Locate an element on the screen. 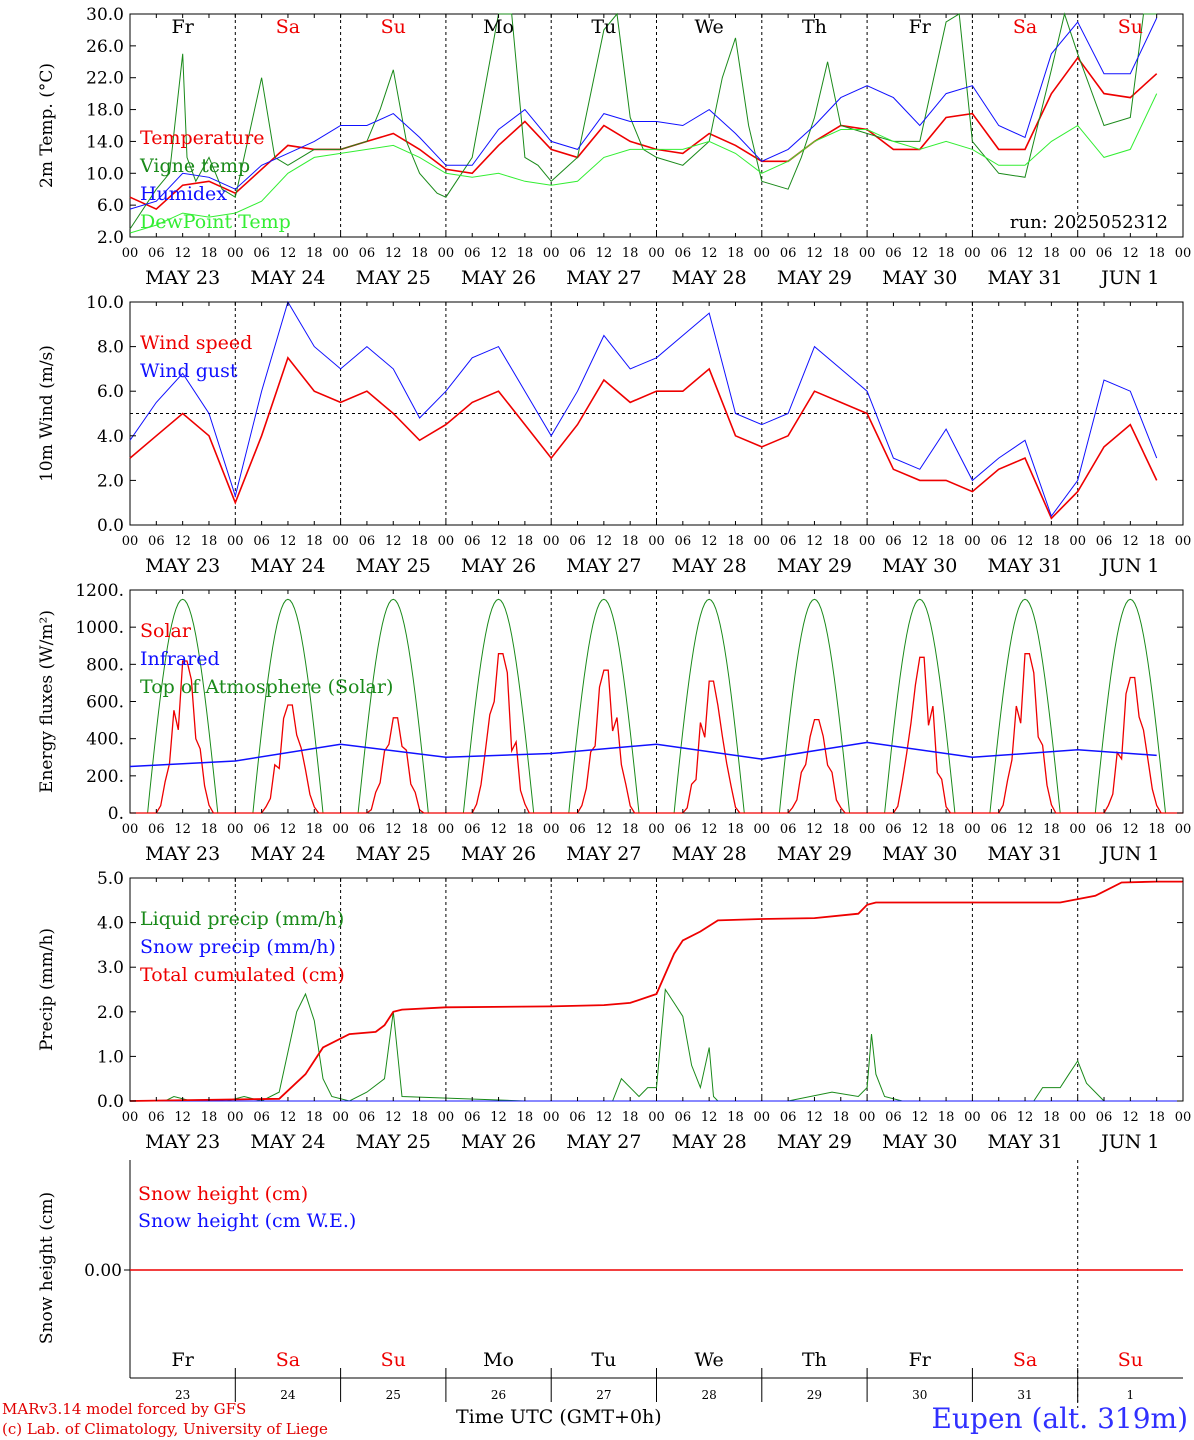 This screenshot has height=1440, width=1194. legend-item: Solar is located at coordinates (166, 631).